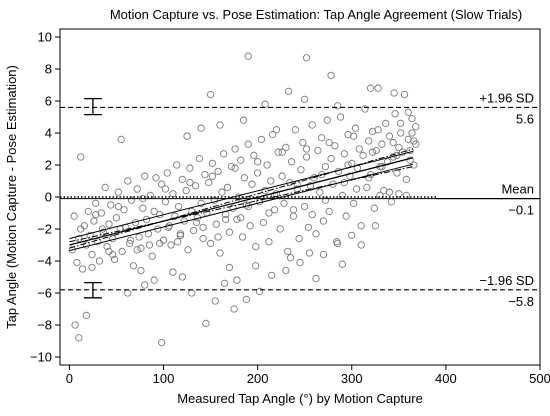 The image size is (550, 416). I want to click on y-tick-label: 0, so click(48, 197).